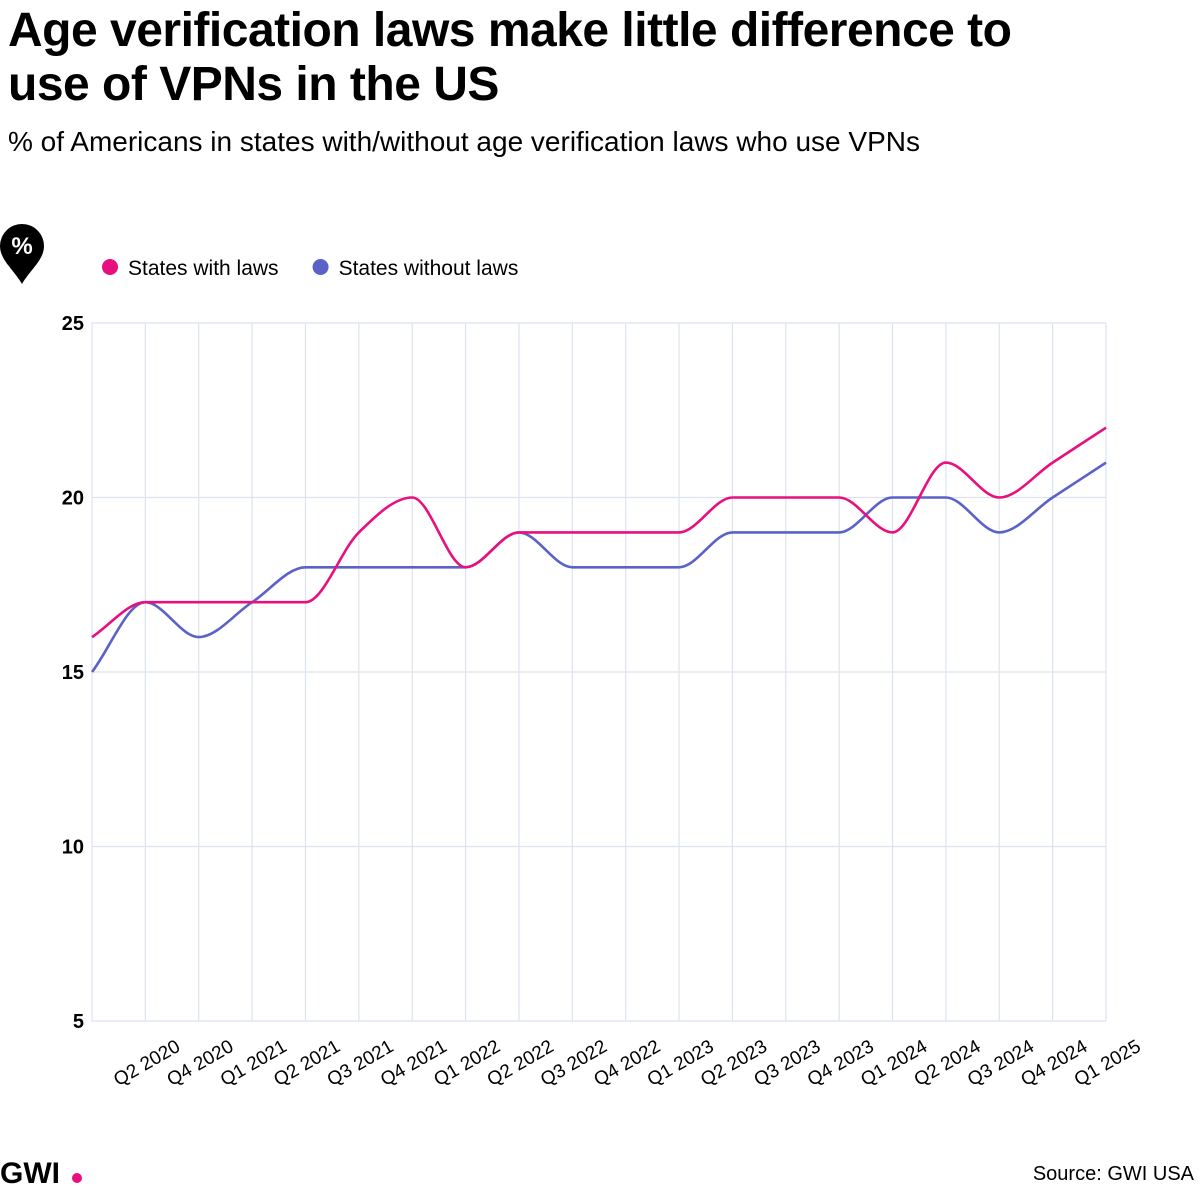  Describe the element at coordinates (73, 673) in the screenshot. I see `y-tick-label: 15` at that location.